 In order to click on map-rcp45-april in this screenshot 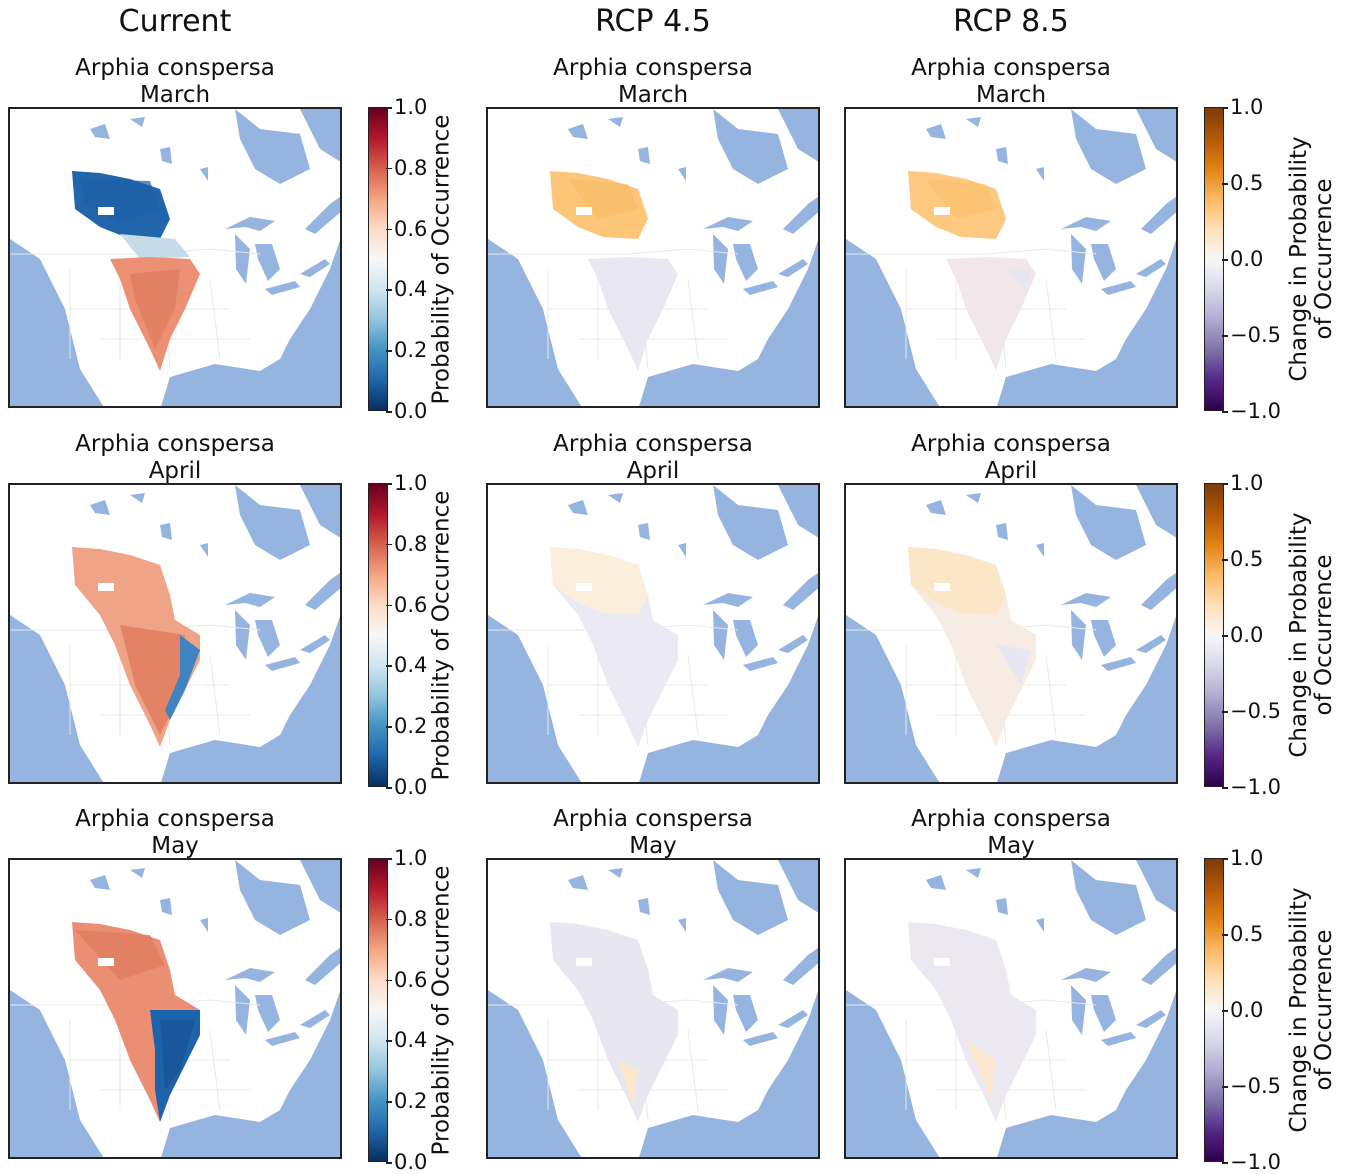, I will do `click(653, 633)`.